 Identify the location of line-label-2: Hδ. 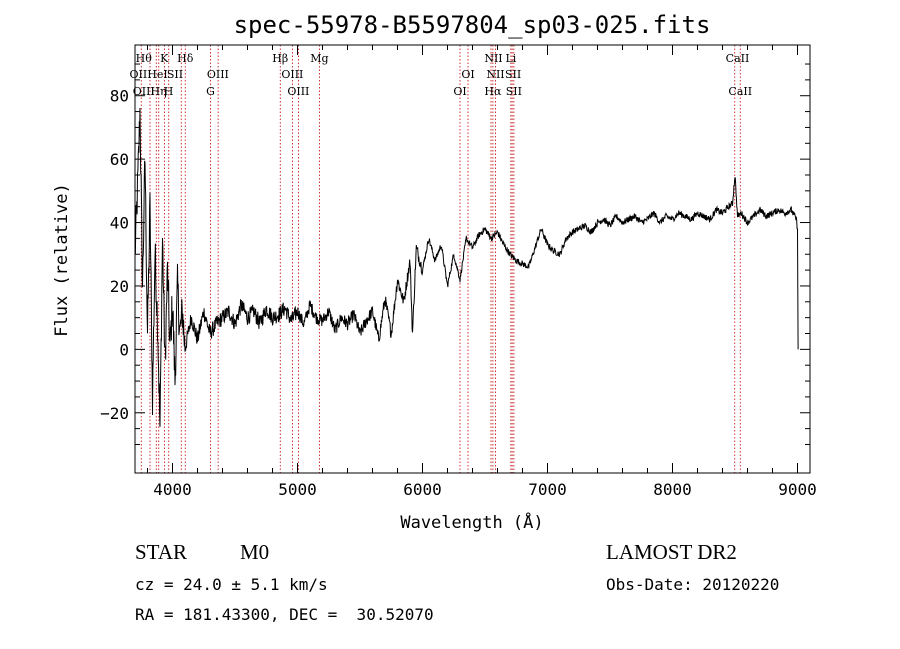
(185, 58).